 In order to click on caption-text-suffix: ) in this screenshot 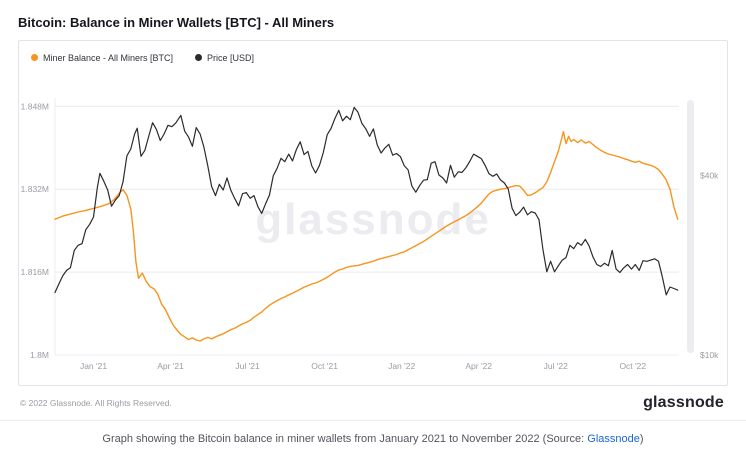, I will do `click(641, 439)`.